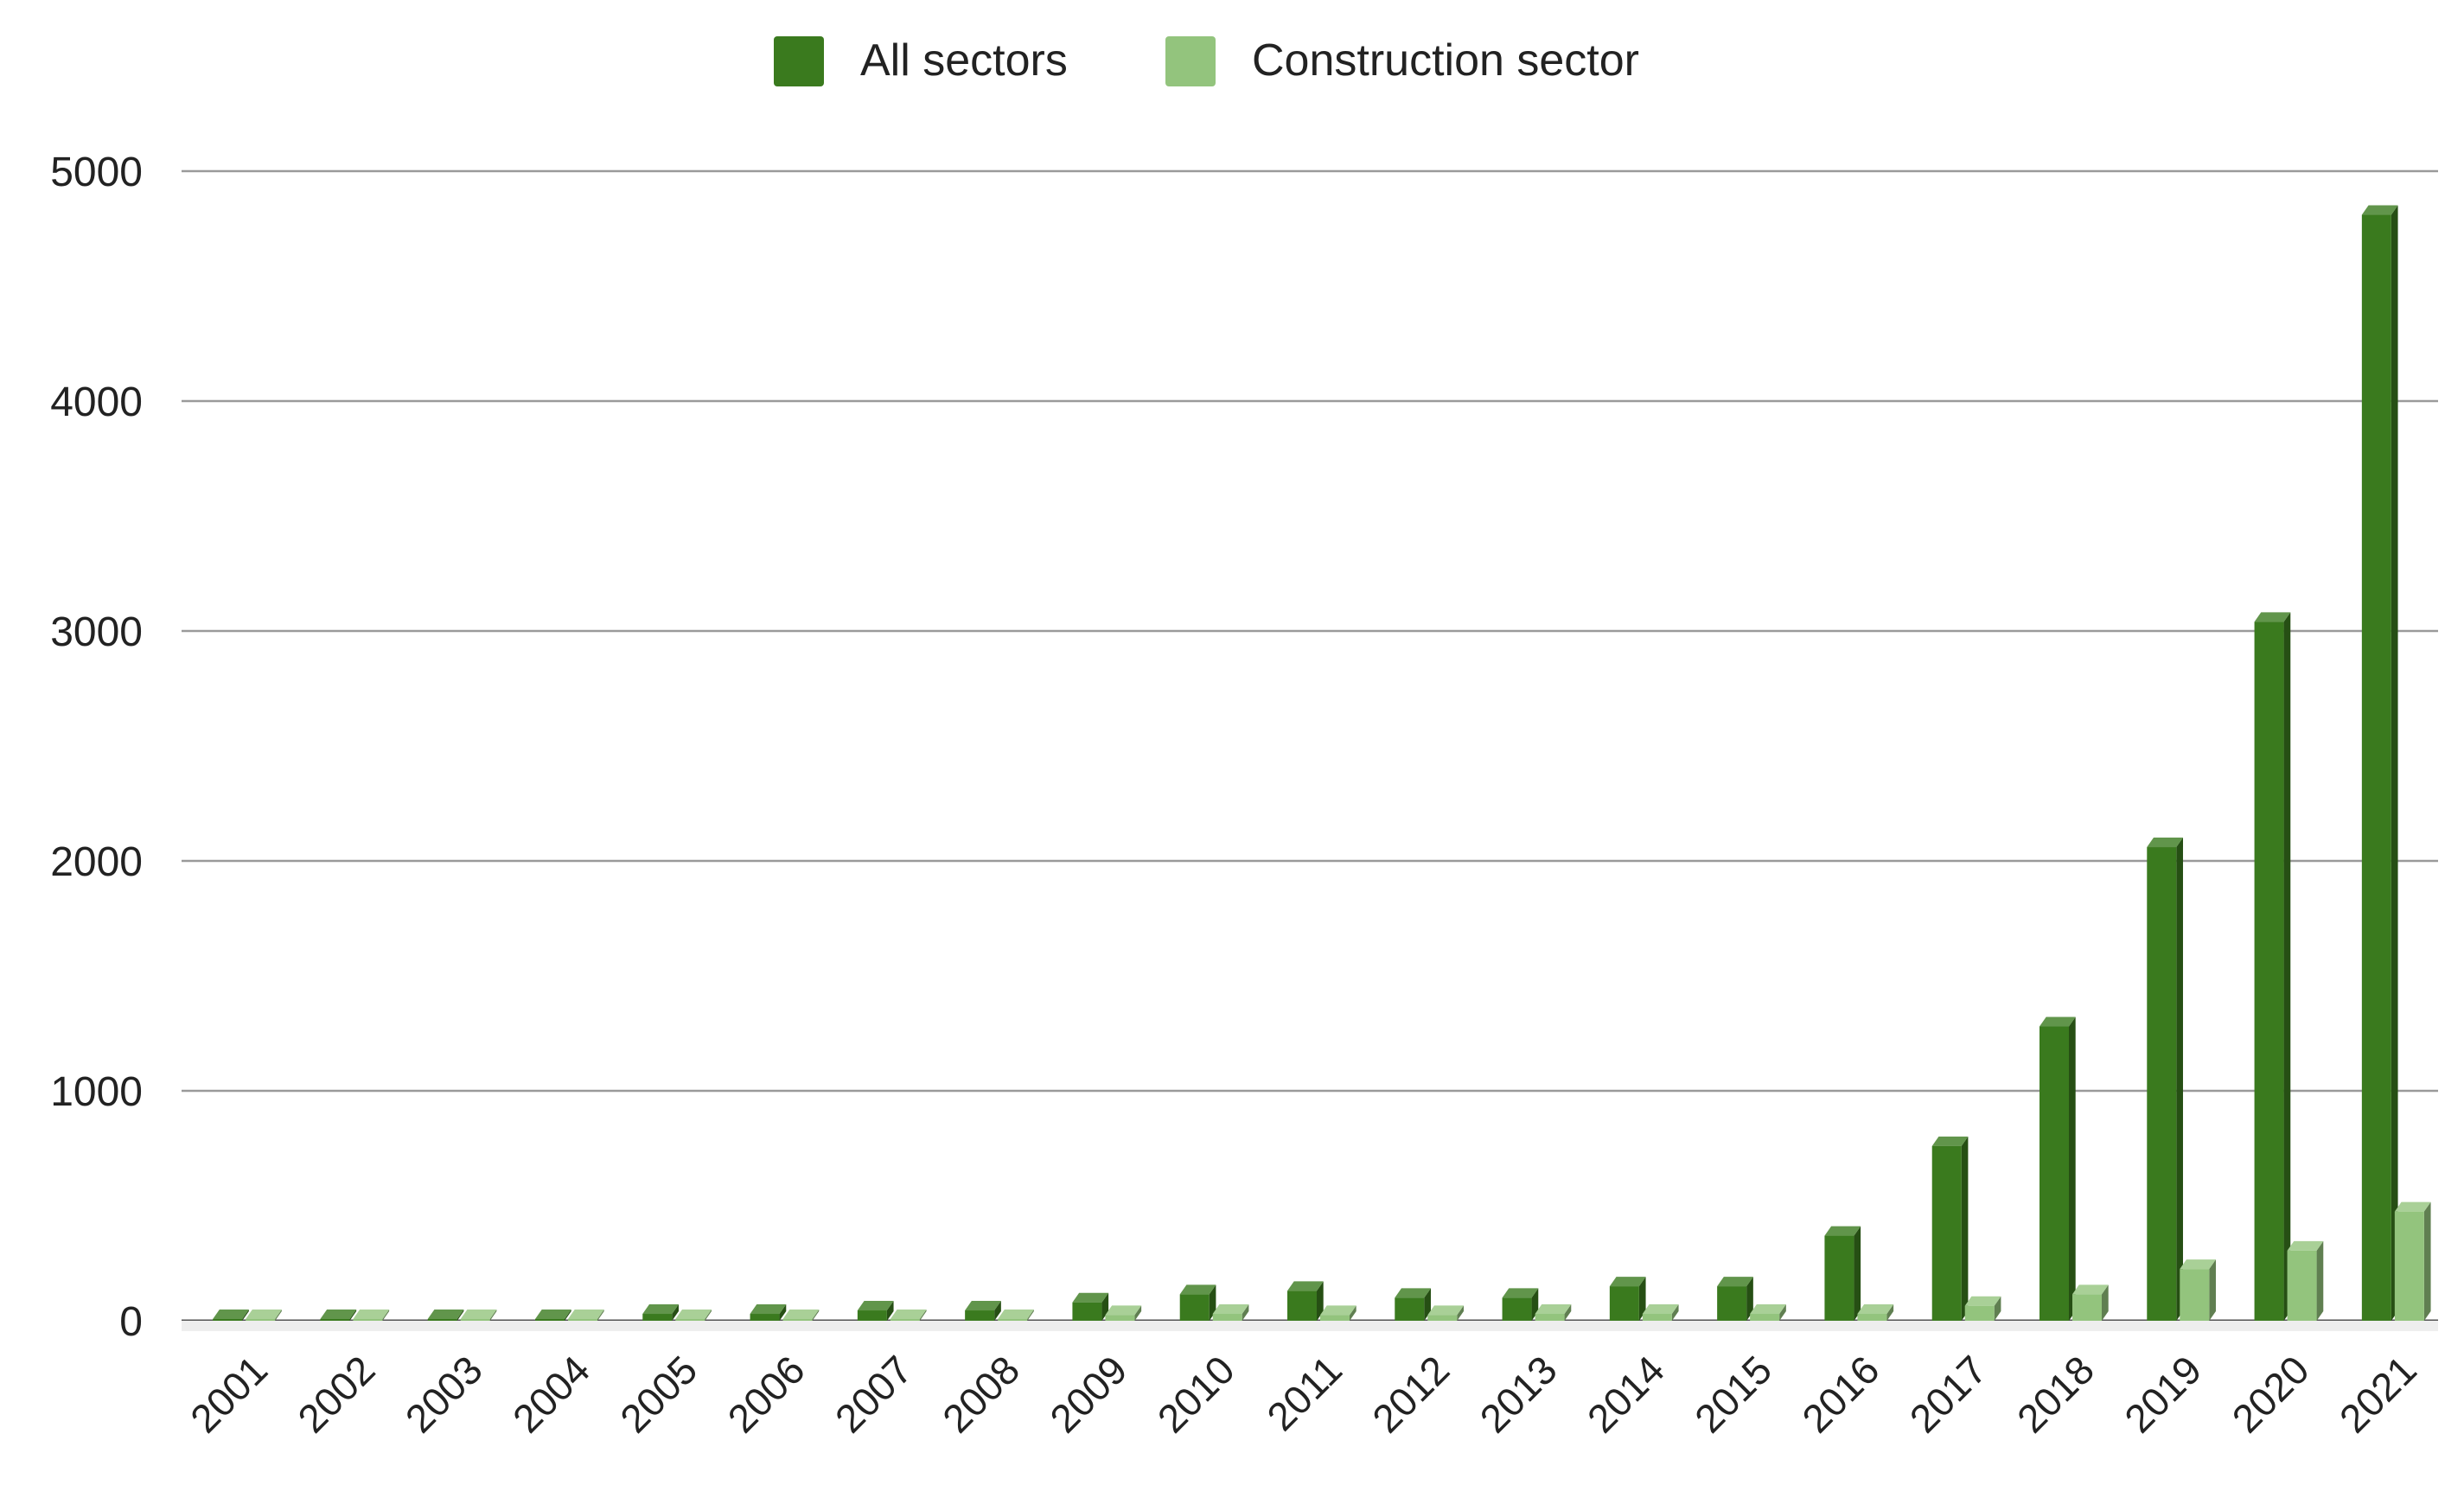 This screenshot has width=2464, height=1504. What do you see at coordinates (1206, 60) in the screenshot?
I see `chart-legend: All sectors Construction sector` at bounding box center [1206, 60].